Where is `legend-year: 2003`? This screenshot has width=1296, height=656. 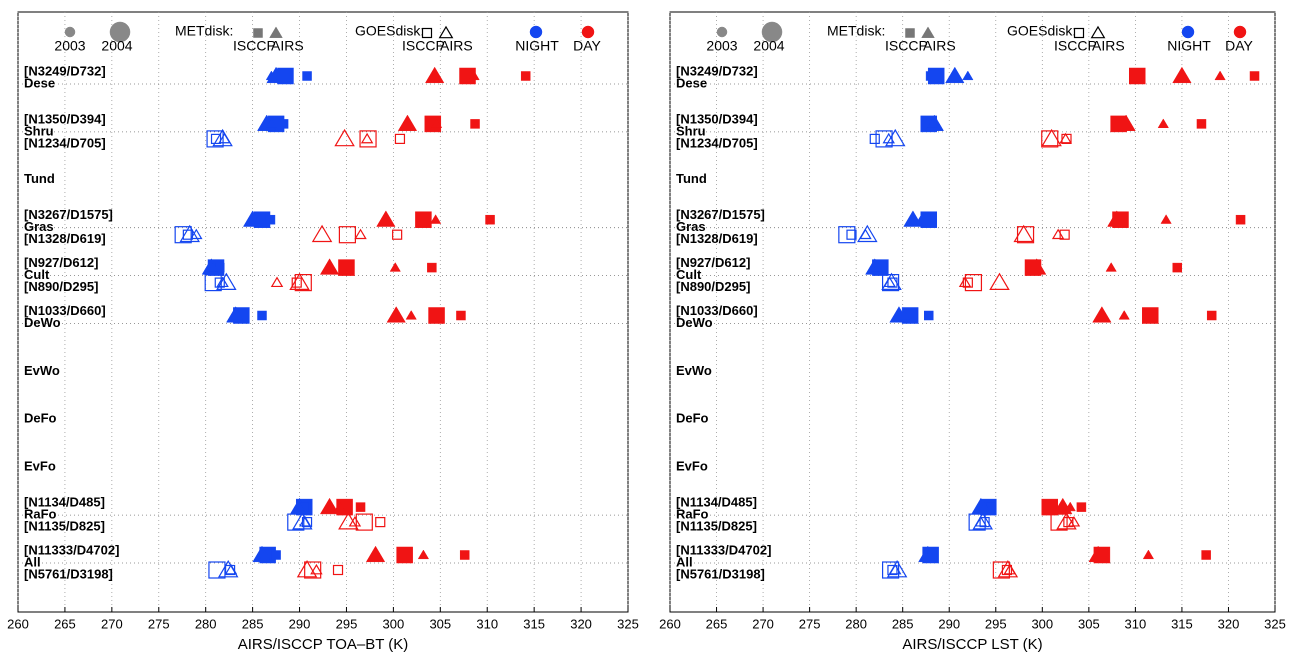 legend-year: 2003 is located at coordinates (721, 46).